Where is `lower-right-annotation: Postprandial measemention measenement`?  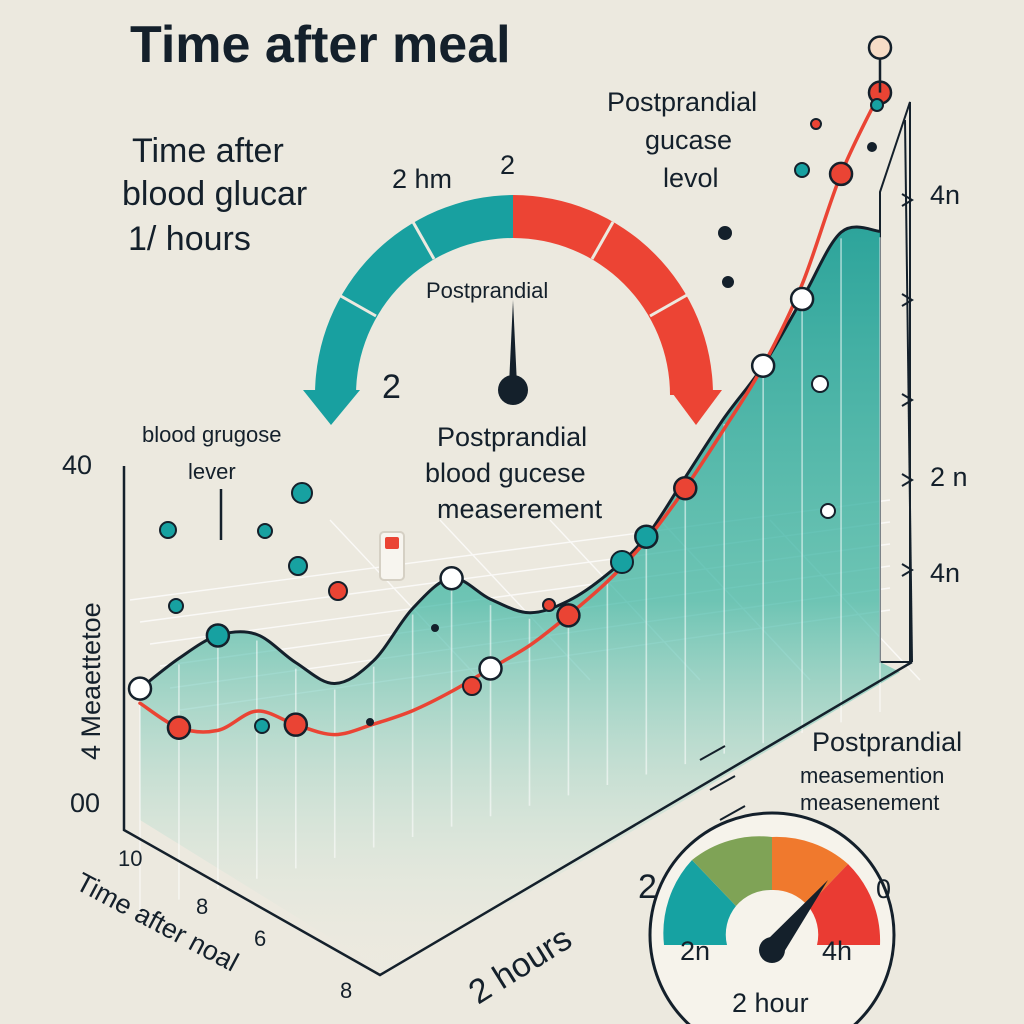 lower-right-annotation: Postprandial measemention measenement is located at coordinates (881, 771).